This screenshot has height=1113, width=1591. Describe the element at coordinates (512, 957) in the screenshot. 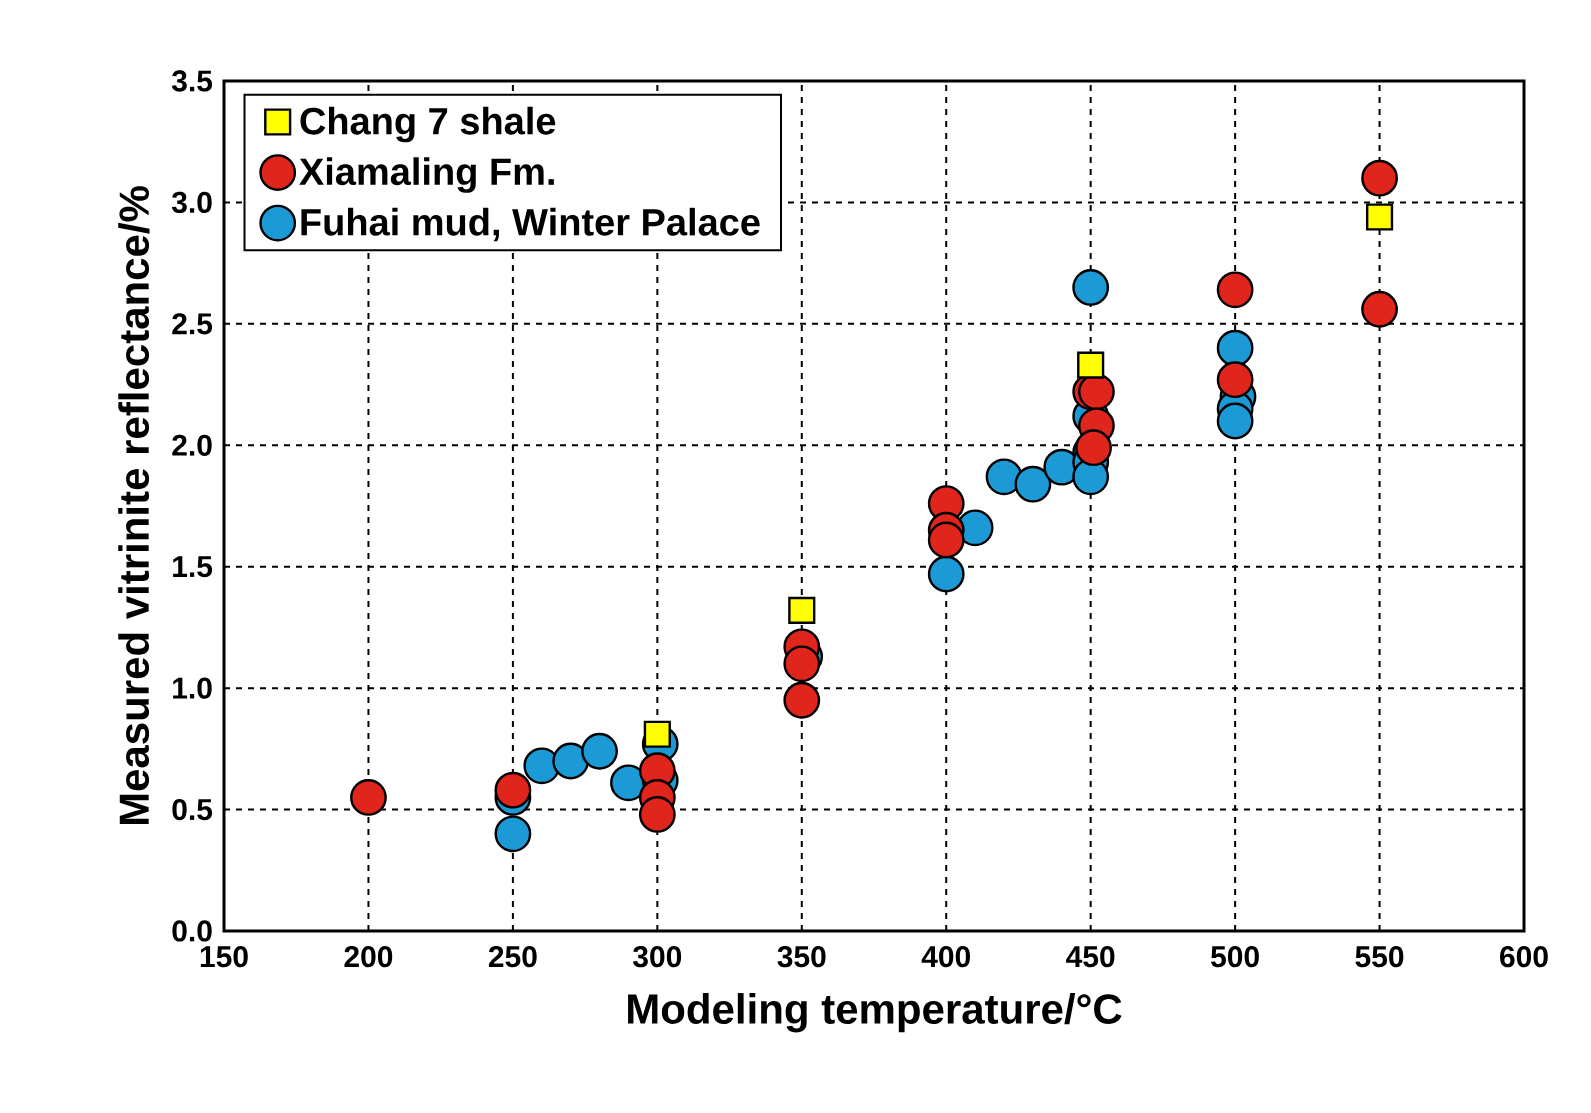

I see `x-tick-label: 250` at that location.